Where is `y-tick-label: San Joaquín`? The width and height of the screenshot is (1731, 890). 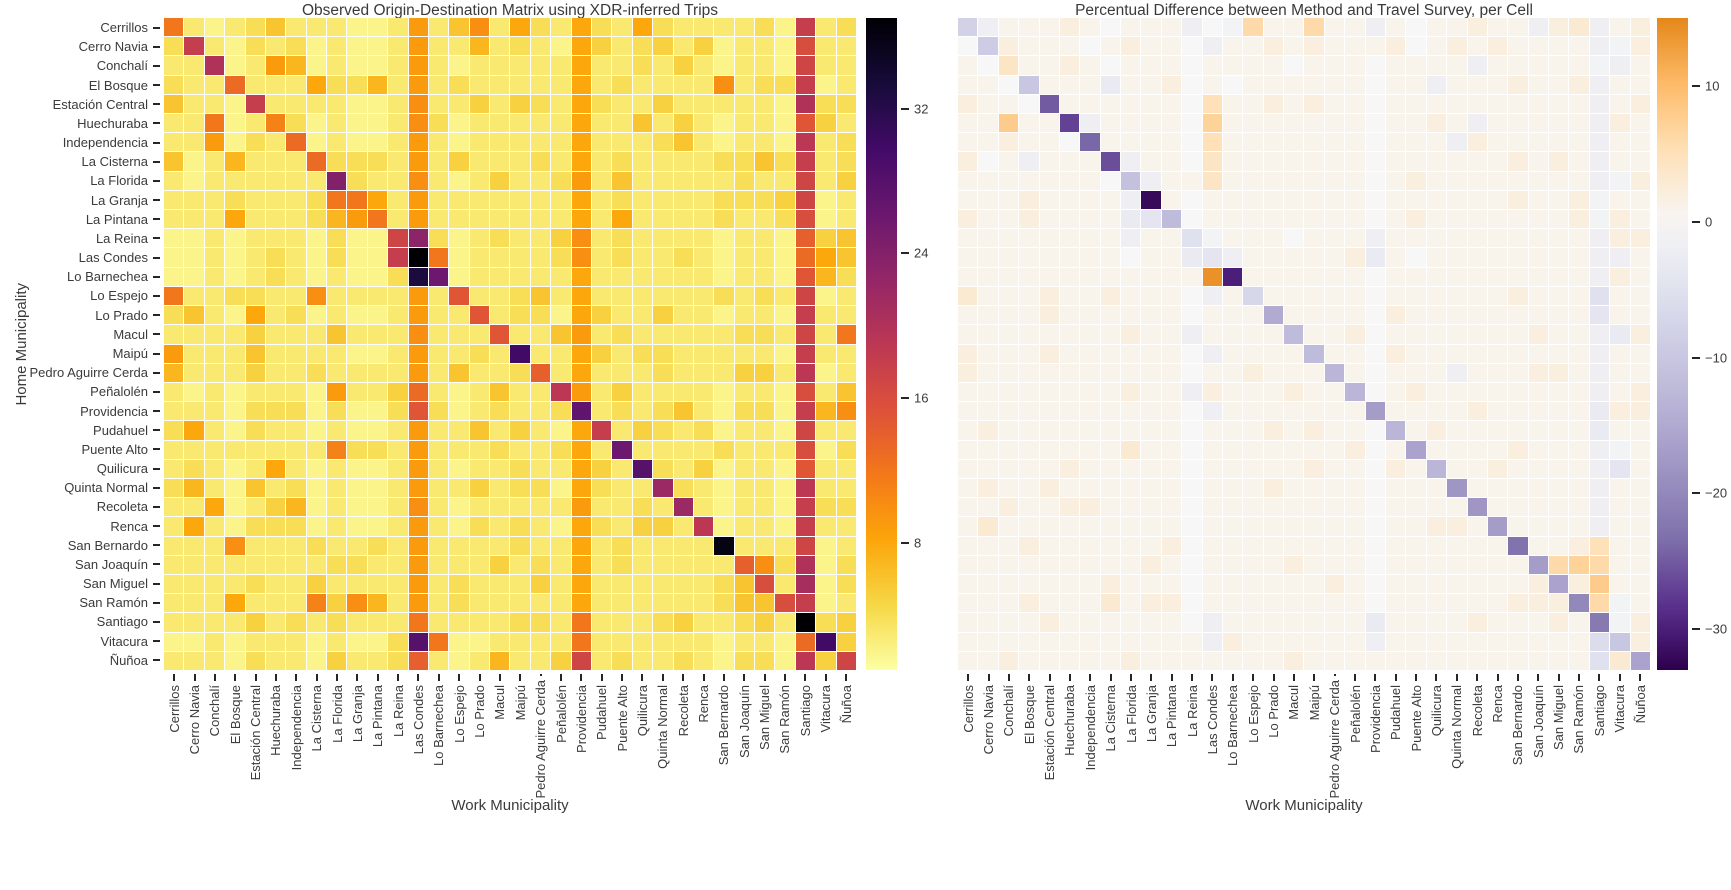
y-tick-label: San Joaquín is located at coordinates (80, 564).